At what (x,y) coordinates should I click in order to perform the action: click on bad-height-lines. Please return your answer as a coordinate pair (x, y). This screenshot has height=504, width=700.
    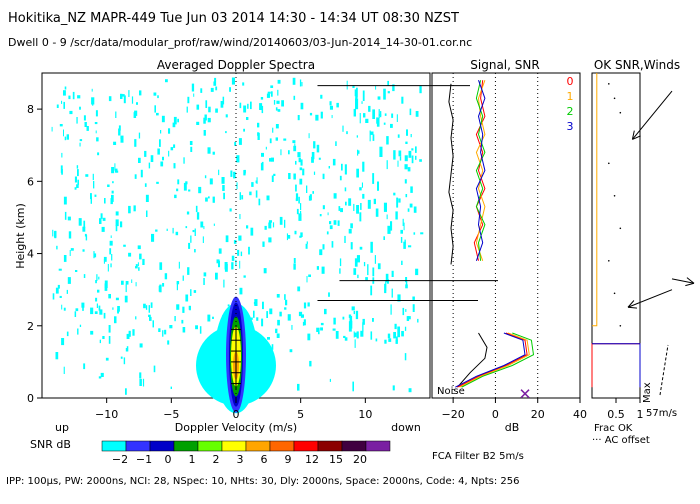
    Looking at the image, I should click on (407, 193).